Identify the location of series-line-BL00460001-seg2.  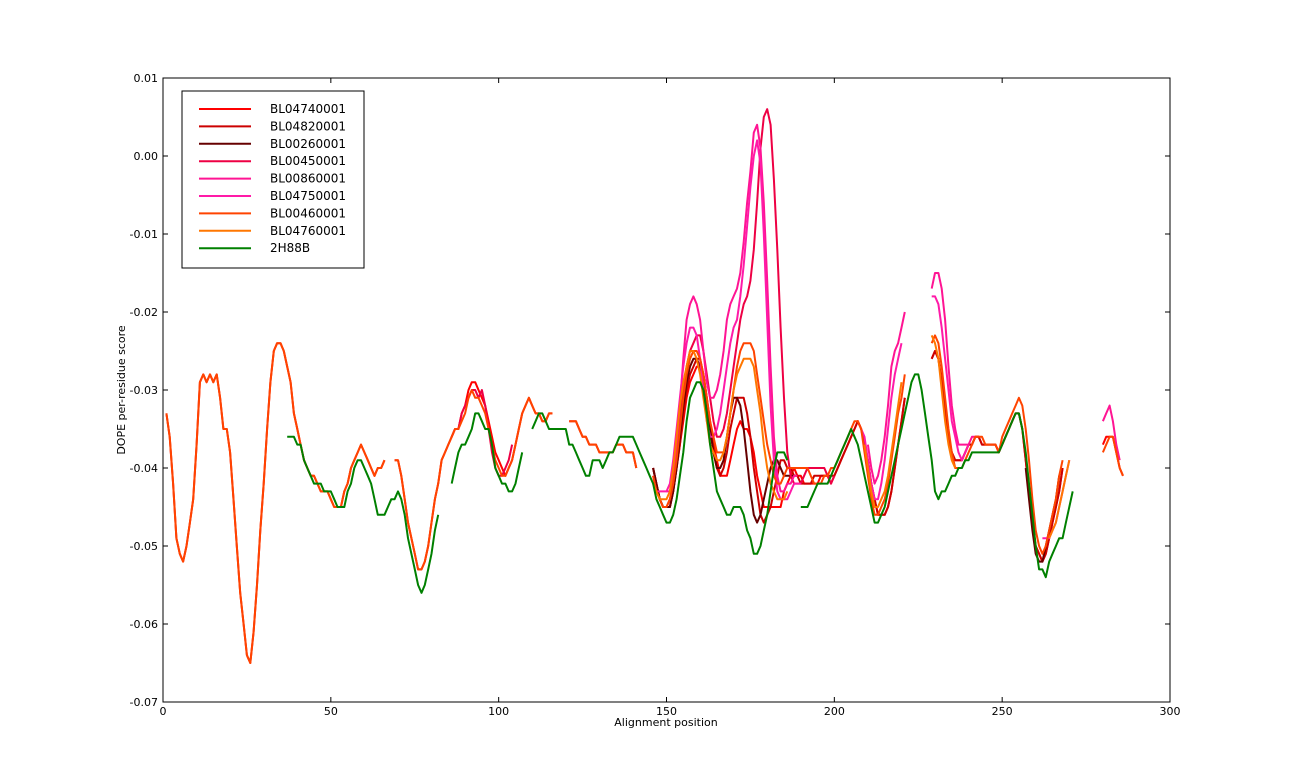
(603, 444).